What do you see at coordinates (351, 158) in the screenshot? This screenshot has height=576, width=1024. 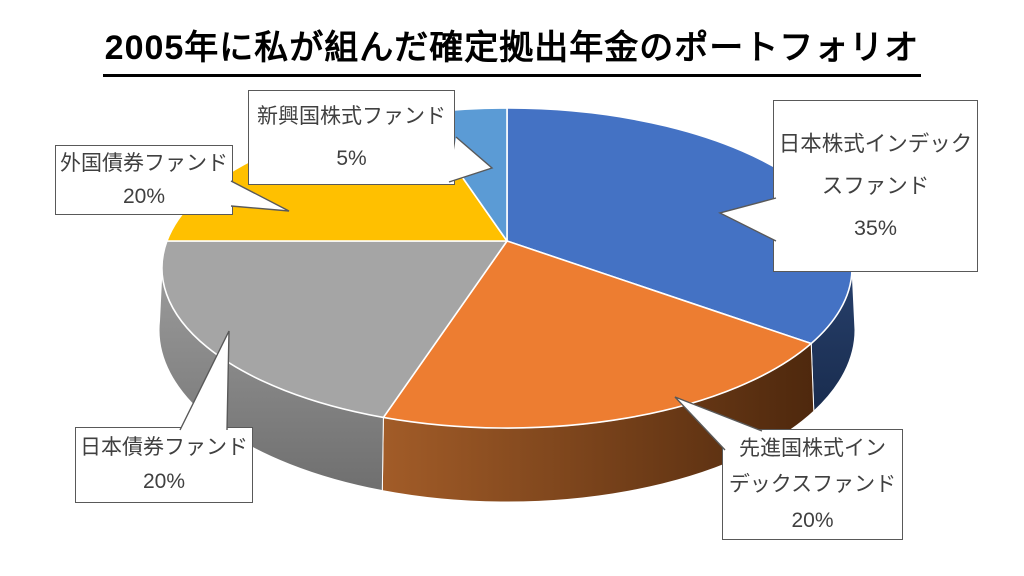 I see `callout-percent-text: 5%` at bounding box center [351, 158].